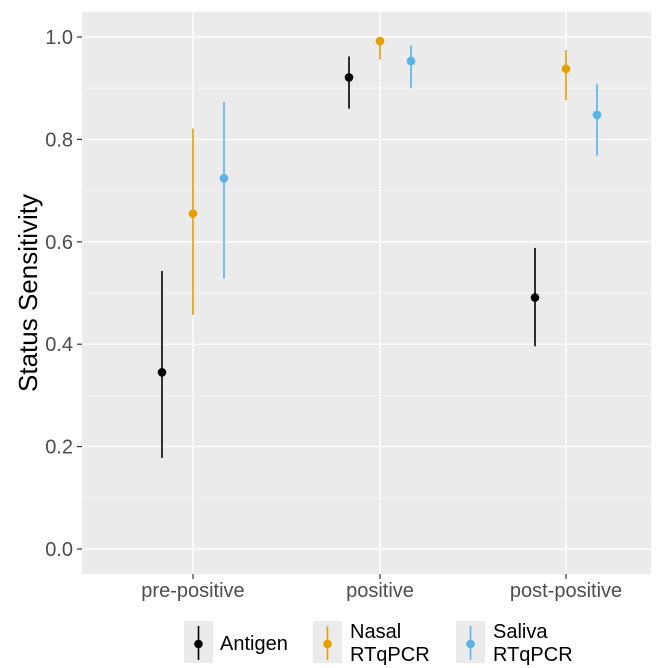  What do you see at coordinates (59, 448) in the screenshot?
I see `y-tick-label: 0.2` at bounding box center [59, 448].